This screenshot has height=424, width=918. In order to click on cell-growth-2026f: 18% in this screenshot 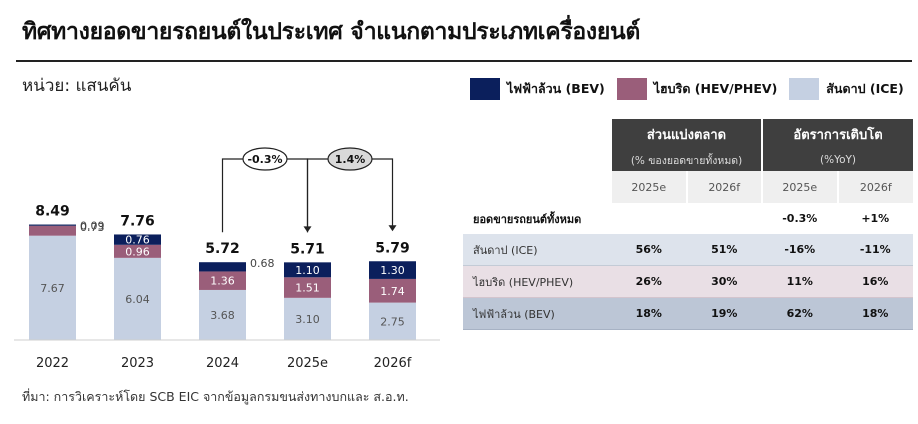, I will do `click(875, 313)`.